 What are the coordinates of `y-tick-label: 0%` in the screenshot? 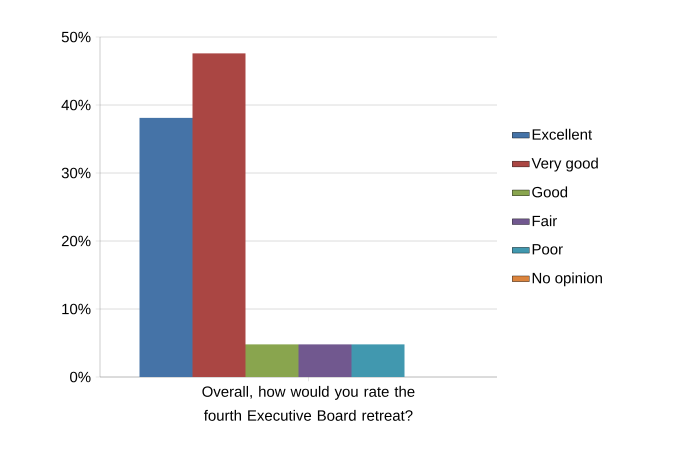 It's located at (80, 377).